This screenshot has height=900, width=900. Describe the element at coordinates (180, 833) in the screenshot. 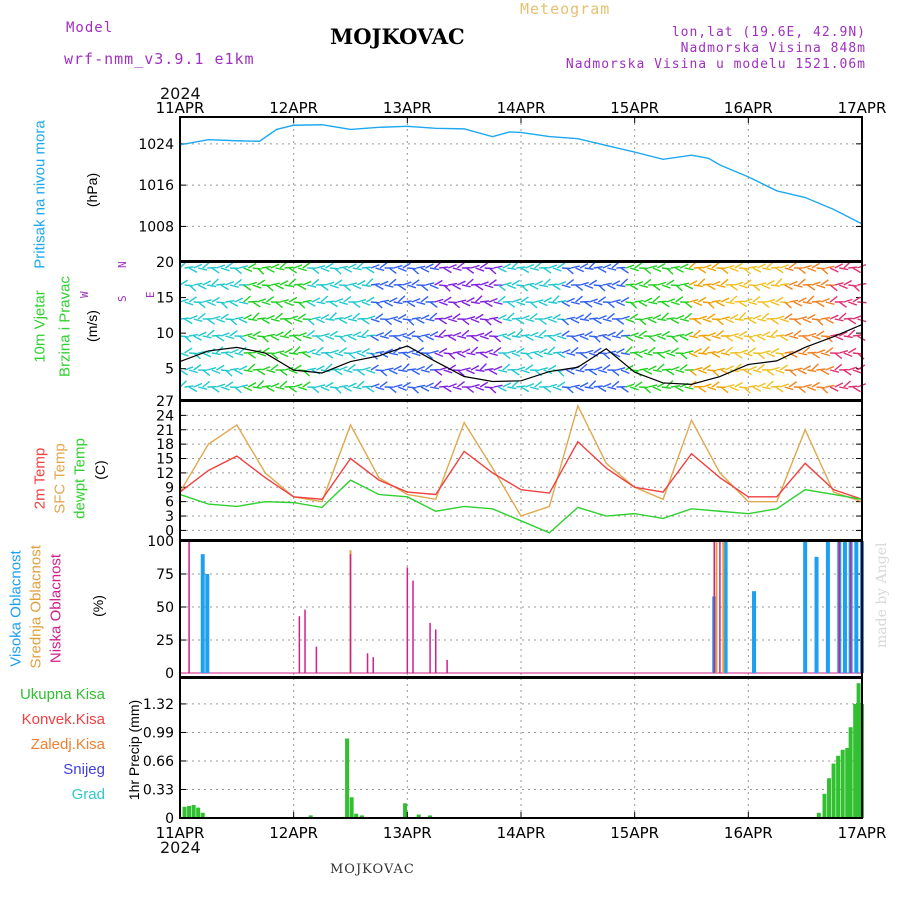

I see `x-tick-label: 11APR` at that location.